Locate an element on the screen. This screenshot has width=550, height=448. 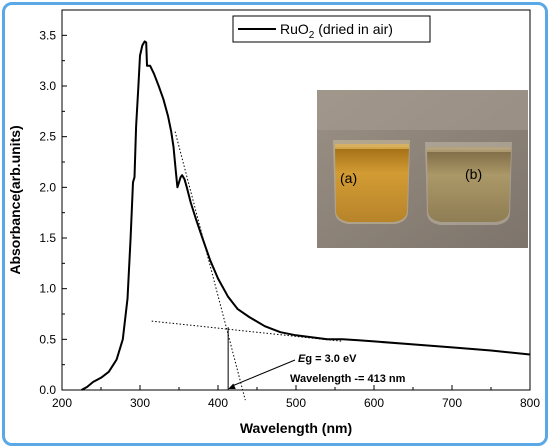
bandgap-label: Eg = 3.0 eV is located at coordinates (327, 359).